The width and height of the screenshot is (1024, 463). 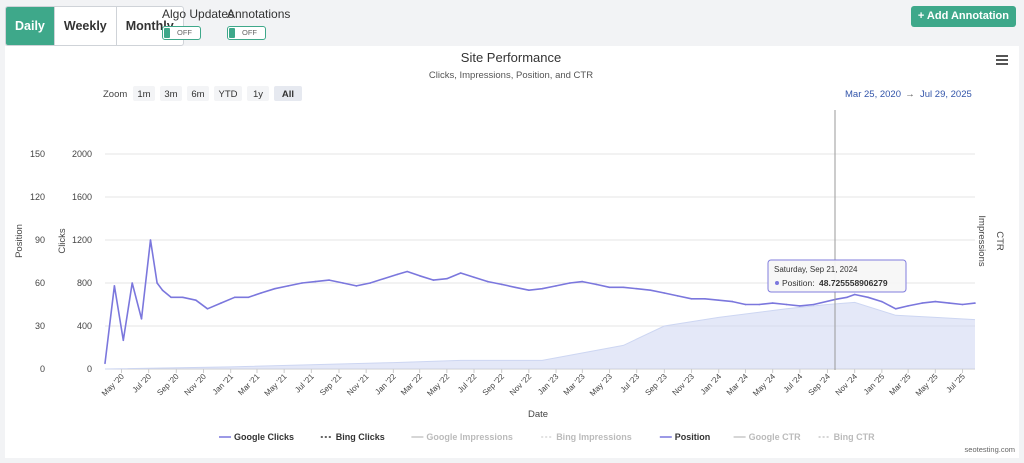 What do you see at coordinates (685, 437) in the screenshot?
I see `legend-item-position: Position` at bounding box center [685, 437].